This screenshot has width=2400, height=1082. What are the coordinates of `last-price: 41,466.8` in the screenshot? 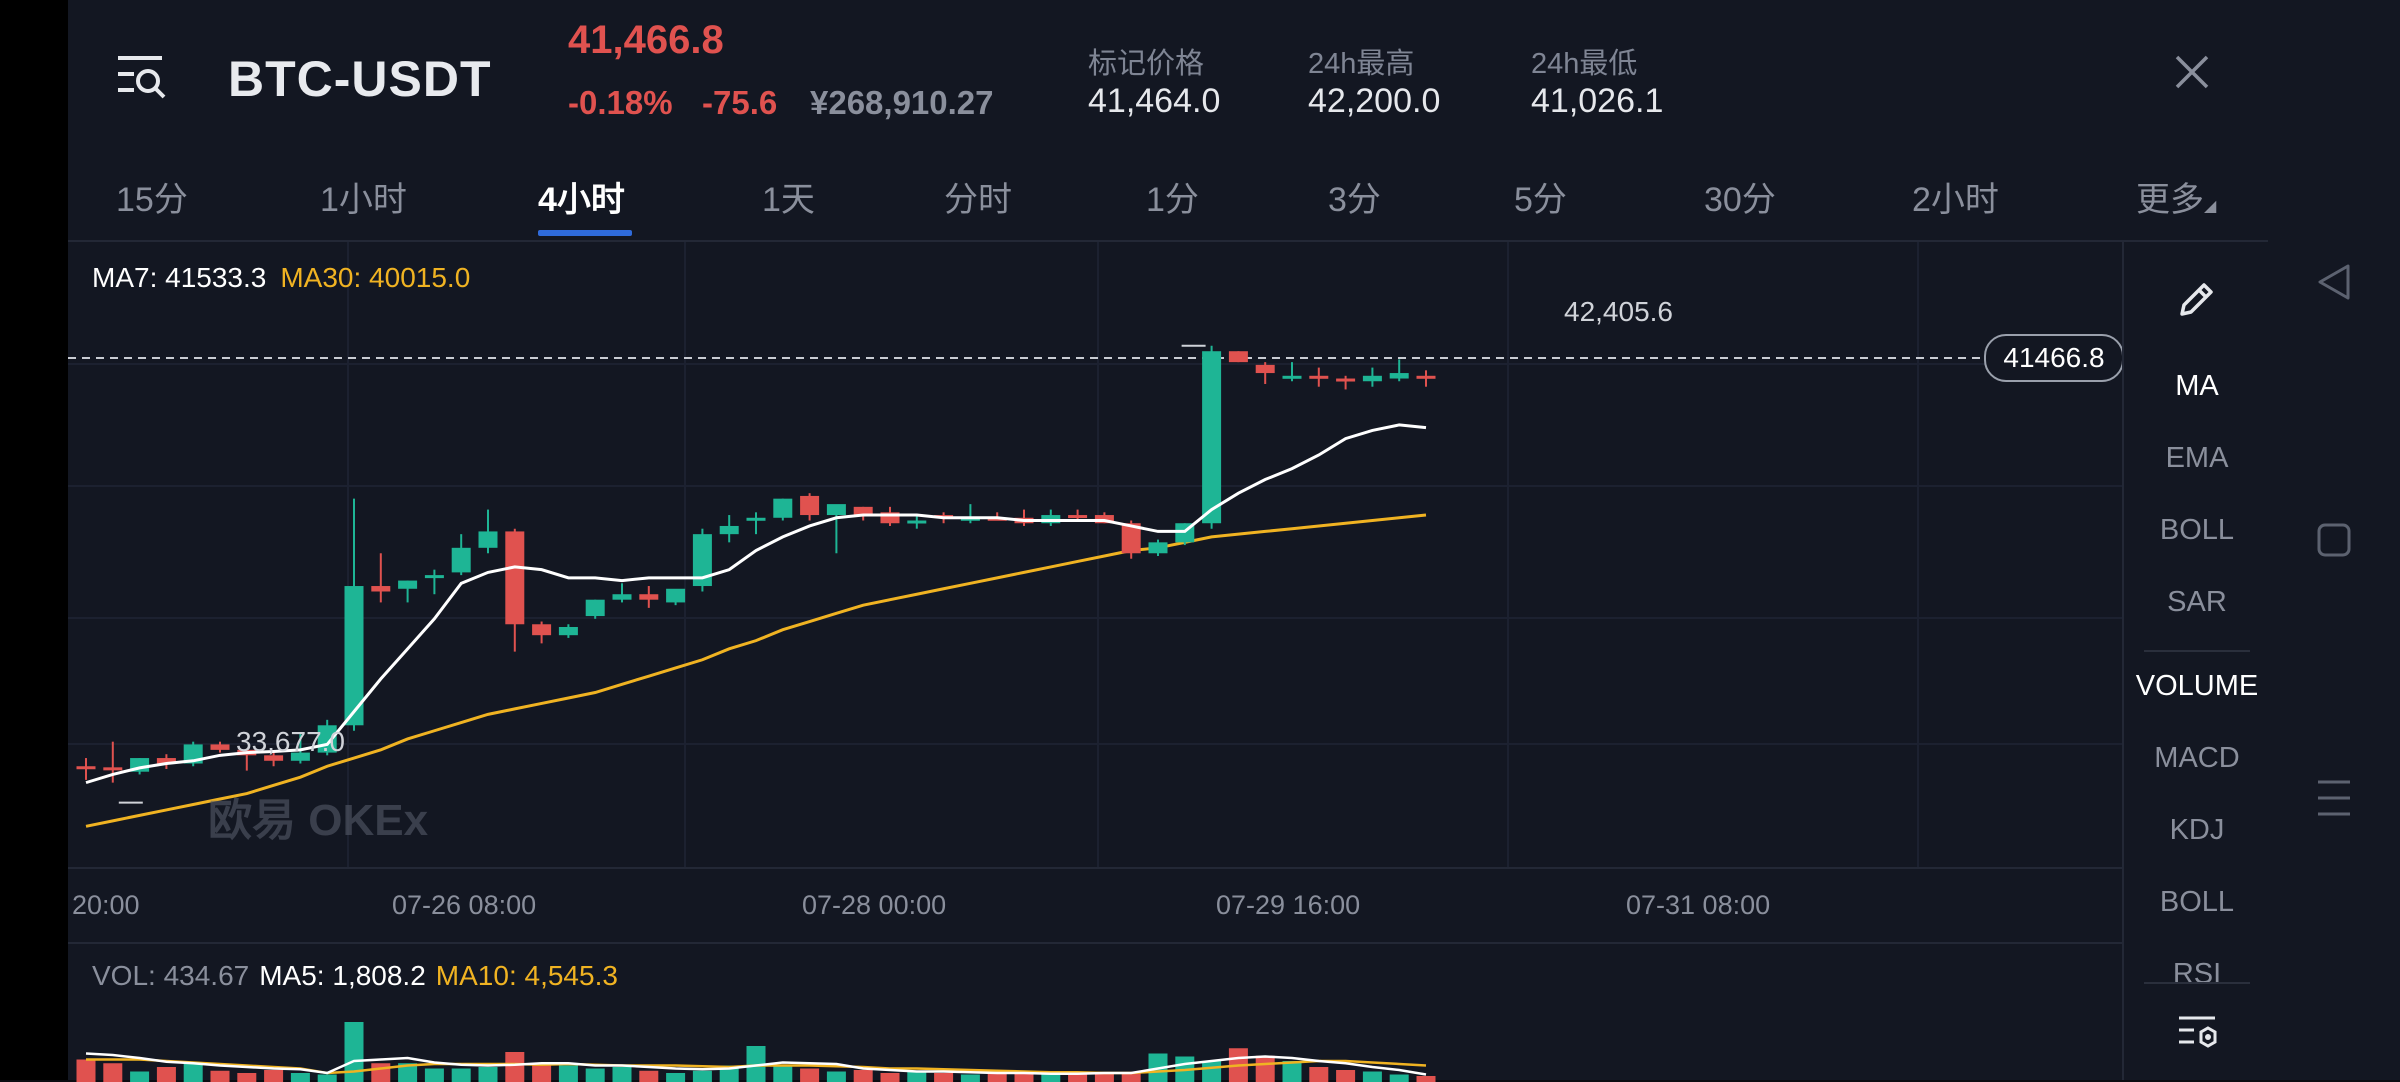 It's located at (646, 40).